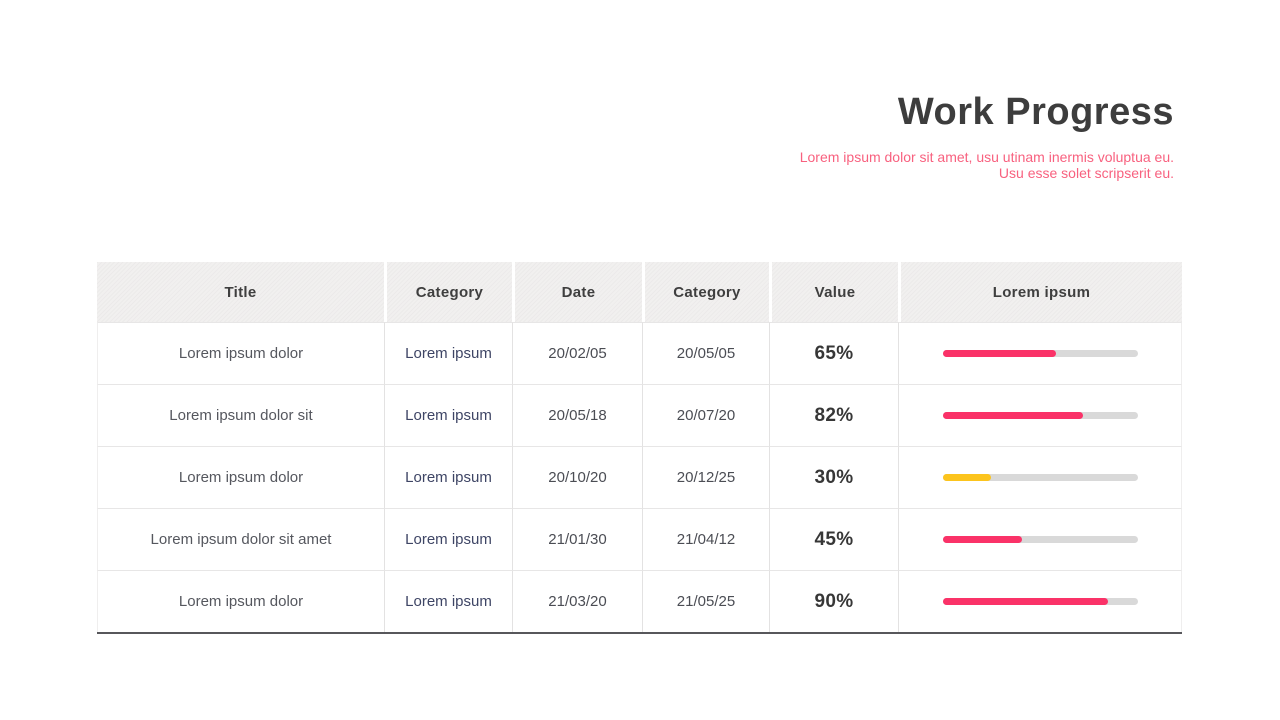  I want to click on cell-date-2: 21/05/25, so click(705, 601).